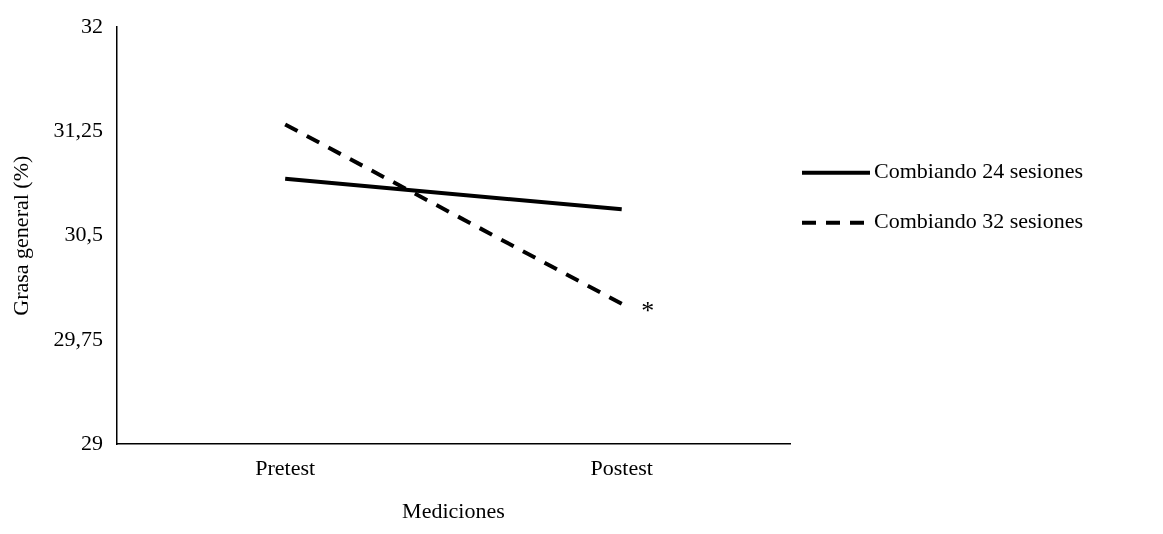 This screenshot has height=534, width=1163. Describe the element at coordinates (978, 221) in the screenshot. I see `legend-label: Combiando 32 sesiones` at that location.